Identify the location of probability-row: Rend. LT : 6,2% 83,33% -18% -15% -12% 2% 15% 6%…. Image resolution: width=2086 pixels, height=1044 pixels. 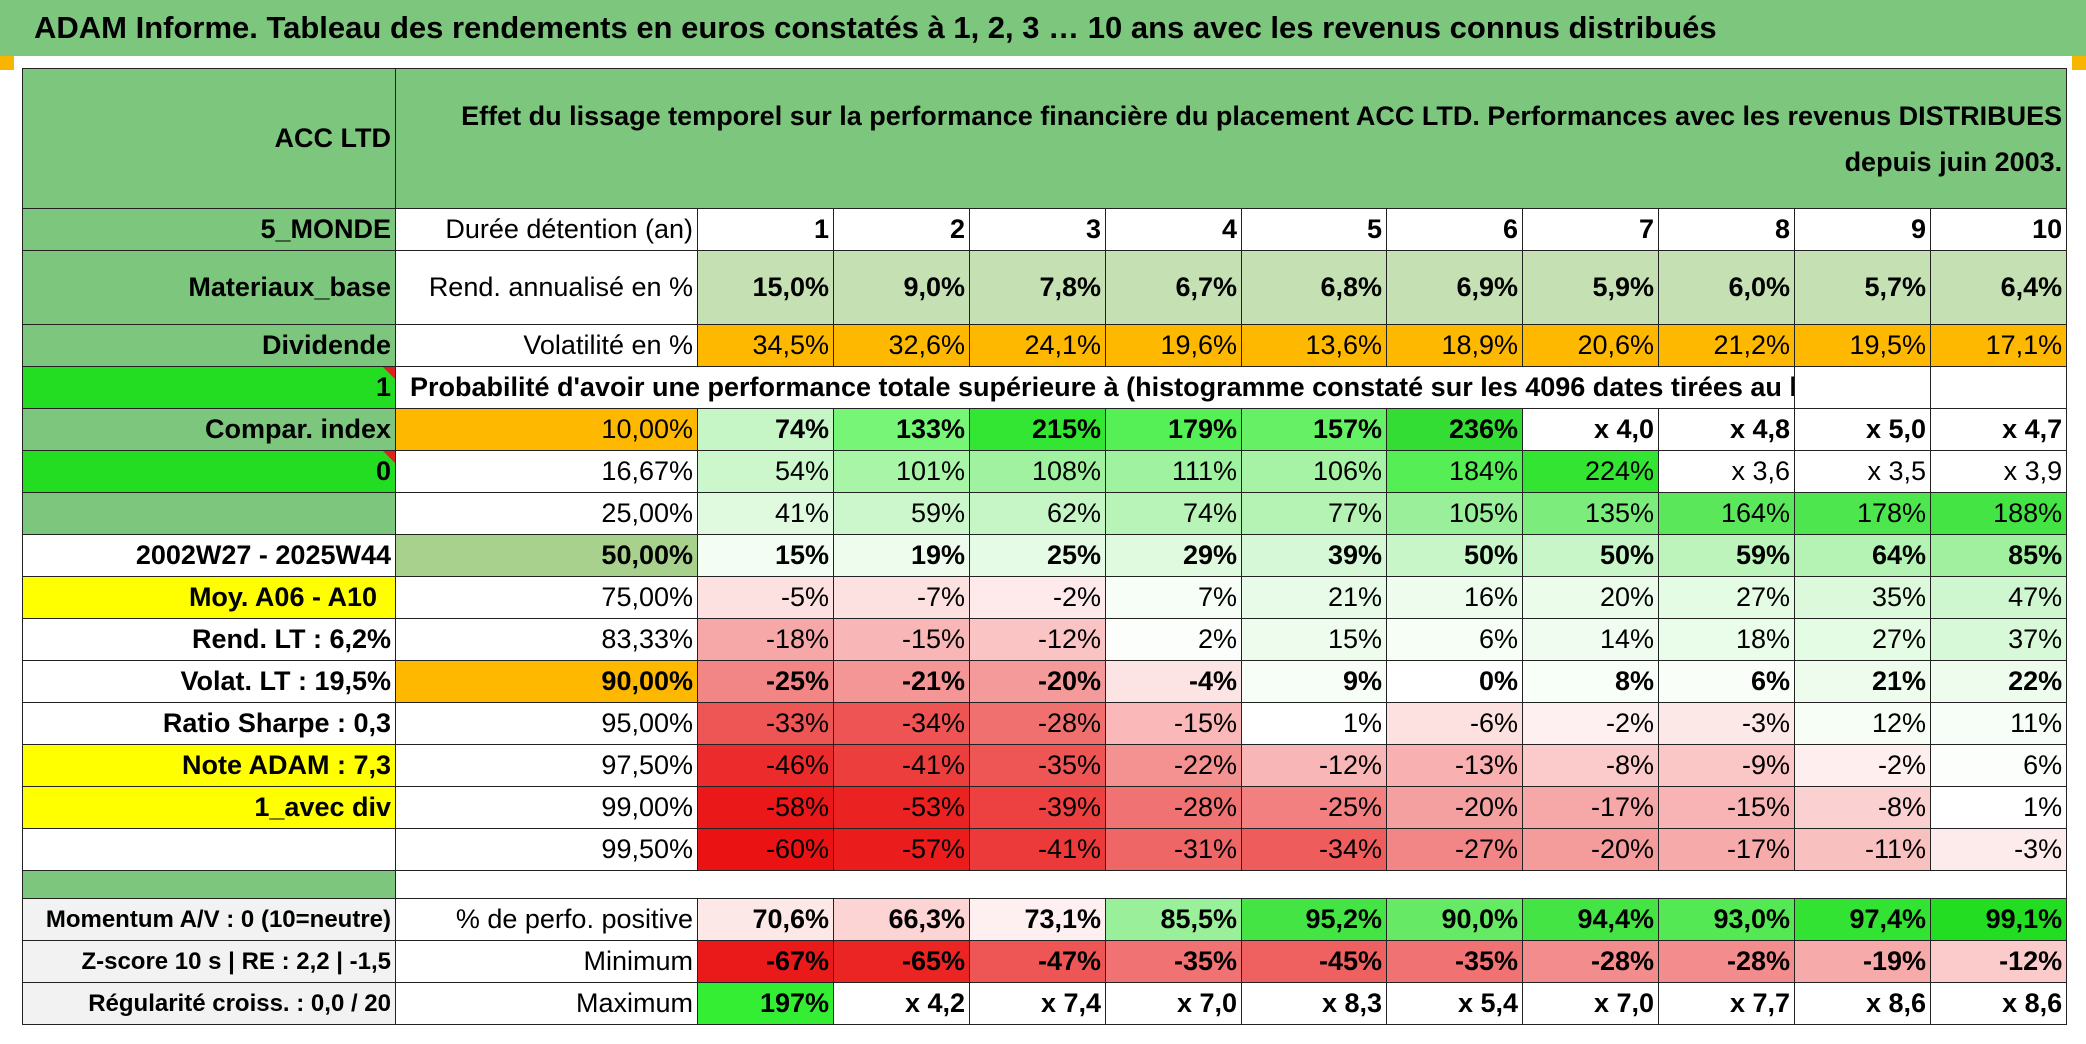
(1045, 639).